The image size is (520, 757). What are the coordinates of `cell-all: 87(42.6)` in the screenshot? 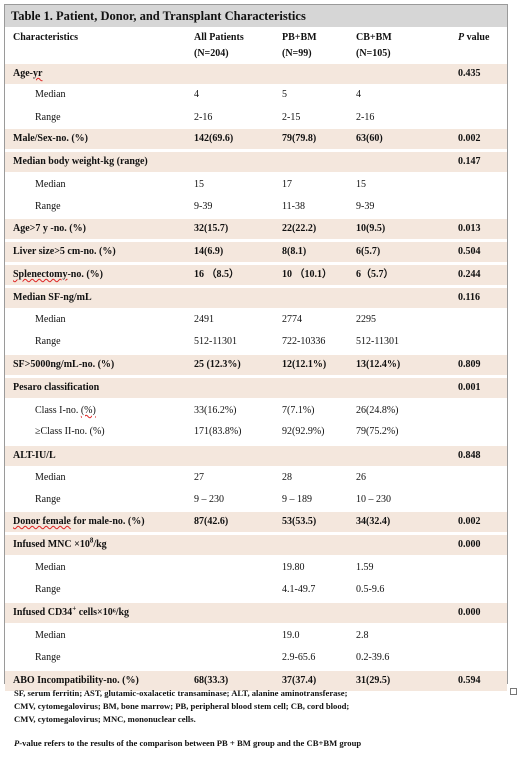 It's located at (211, 521).